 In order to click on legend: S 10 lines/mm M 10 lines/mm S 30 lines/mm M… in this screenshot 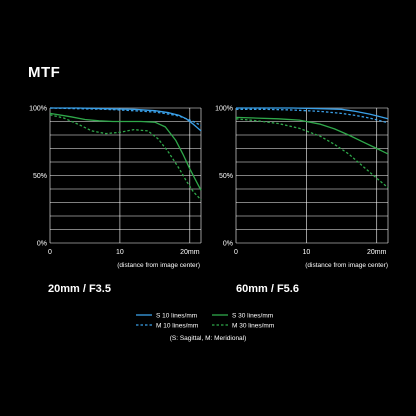, I will do `click(205, 327)`.